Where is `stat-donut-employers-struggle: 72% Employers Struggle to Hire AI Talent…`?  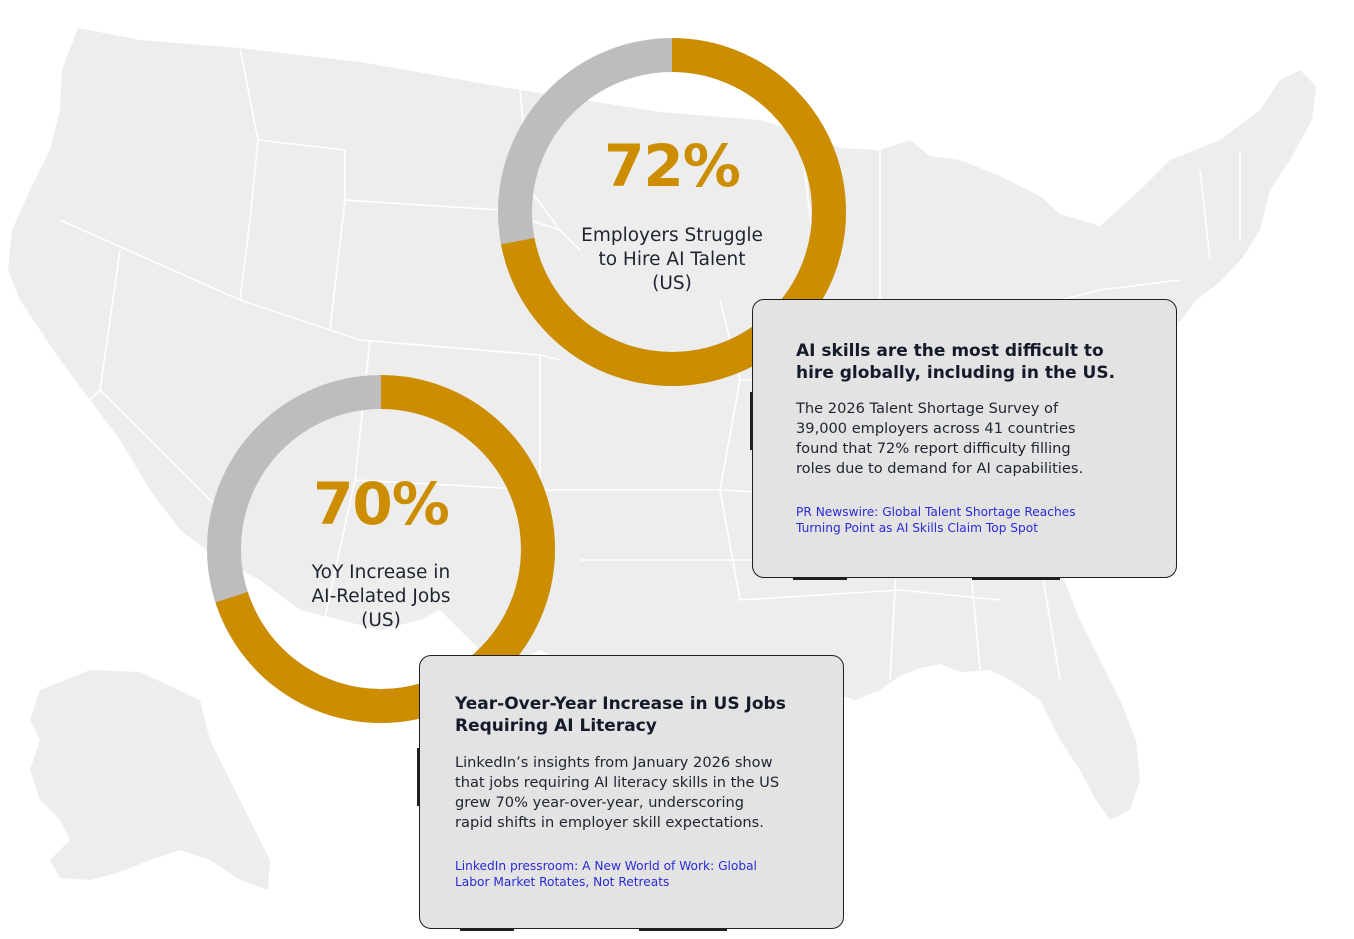 stat-donut-employers-struggle: 72% Employers Struggle to Hire AI Talent… is located at coordinates (672, 212).